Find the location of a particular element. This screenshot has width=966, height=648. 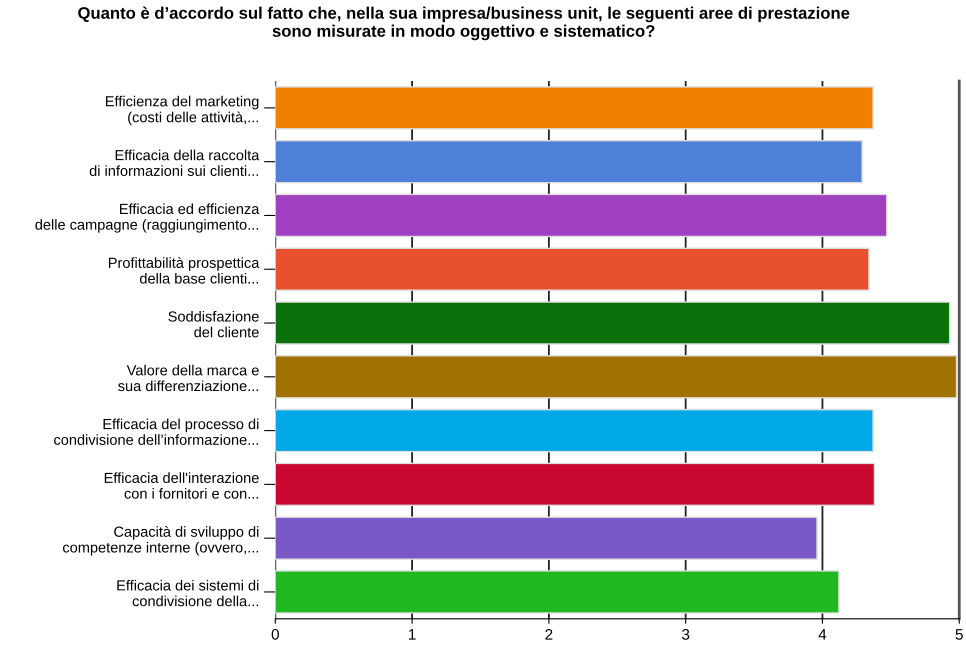

x-tick-label: 2 is located at coordinates (548, 634).